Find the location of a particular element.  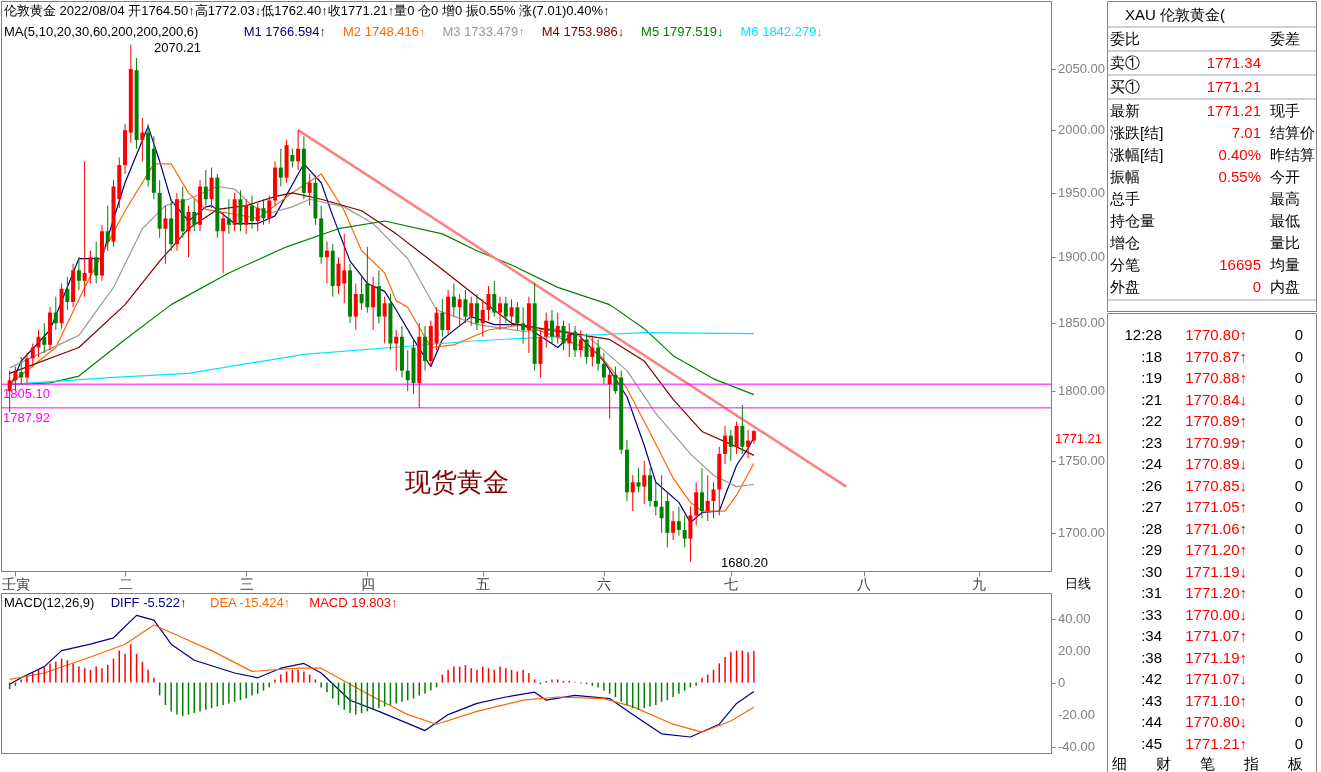

y-tick-label: 20.00 is located at coordinates (1074, 650).